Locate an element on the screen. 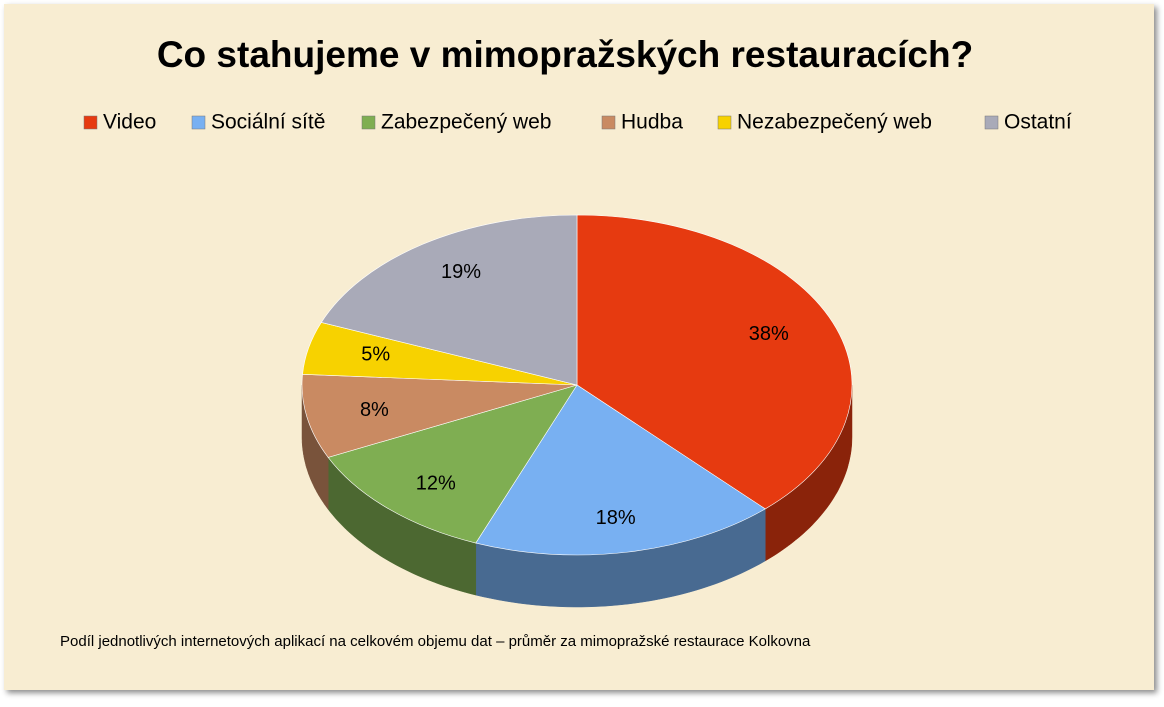 The height and width of the screenshot is (707, 1164). legend-label: Sociální sítě is located at coordinates (268, 122).